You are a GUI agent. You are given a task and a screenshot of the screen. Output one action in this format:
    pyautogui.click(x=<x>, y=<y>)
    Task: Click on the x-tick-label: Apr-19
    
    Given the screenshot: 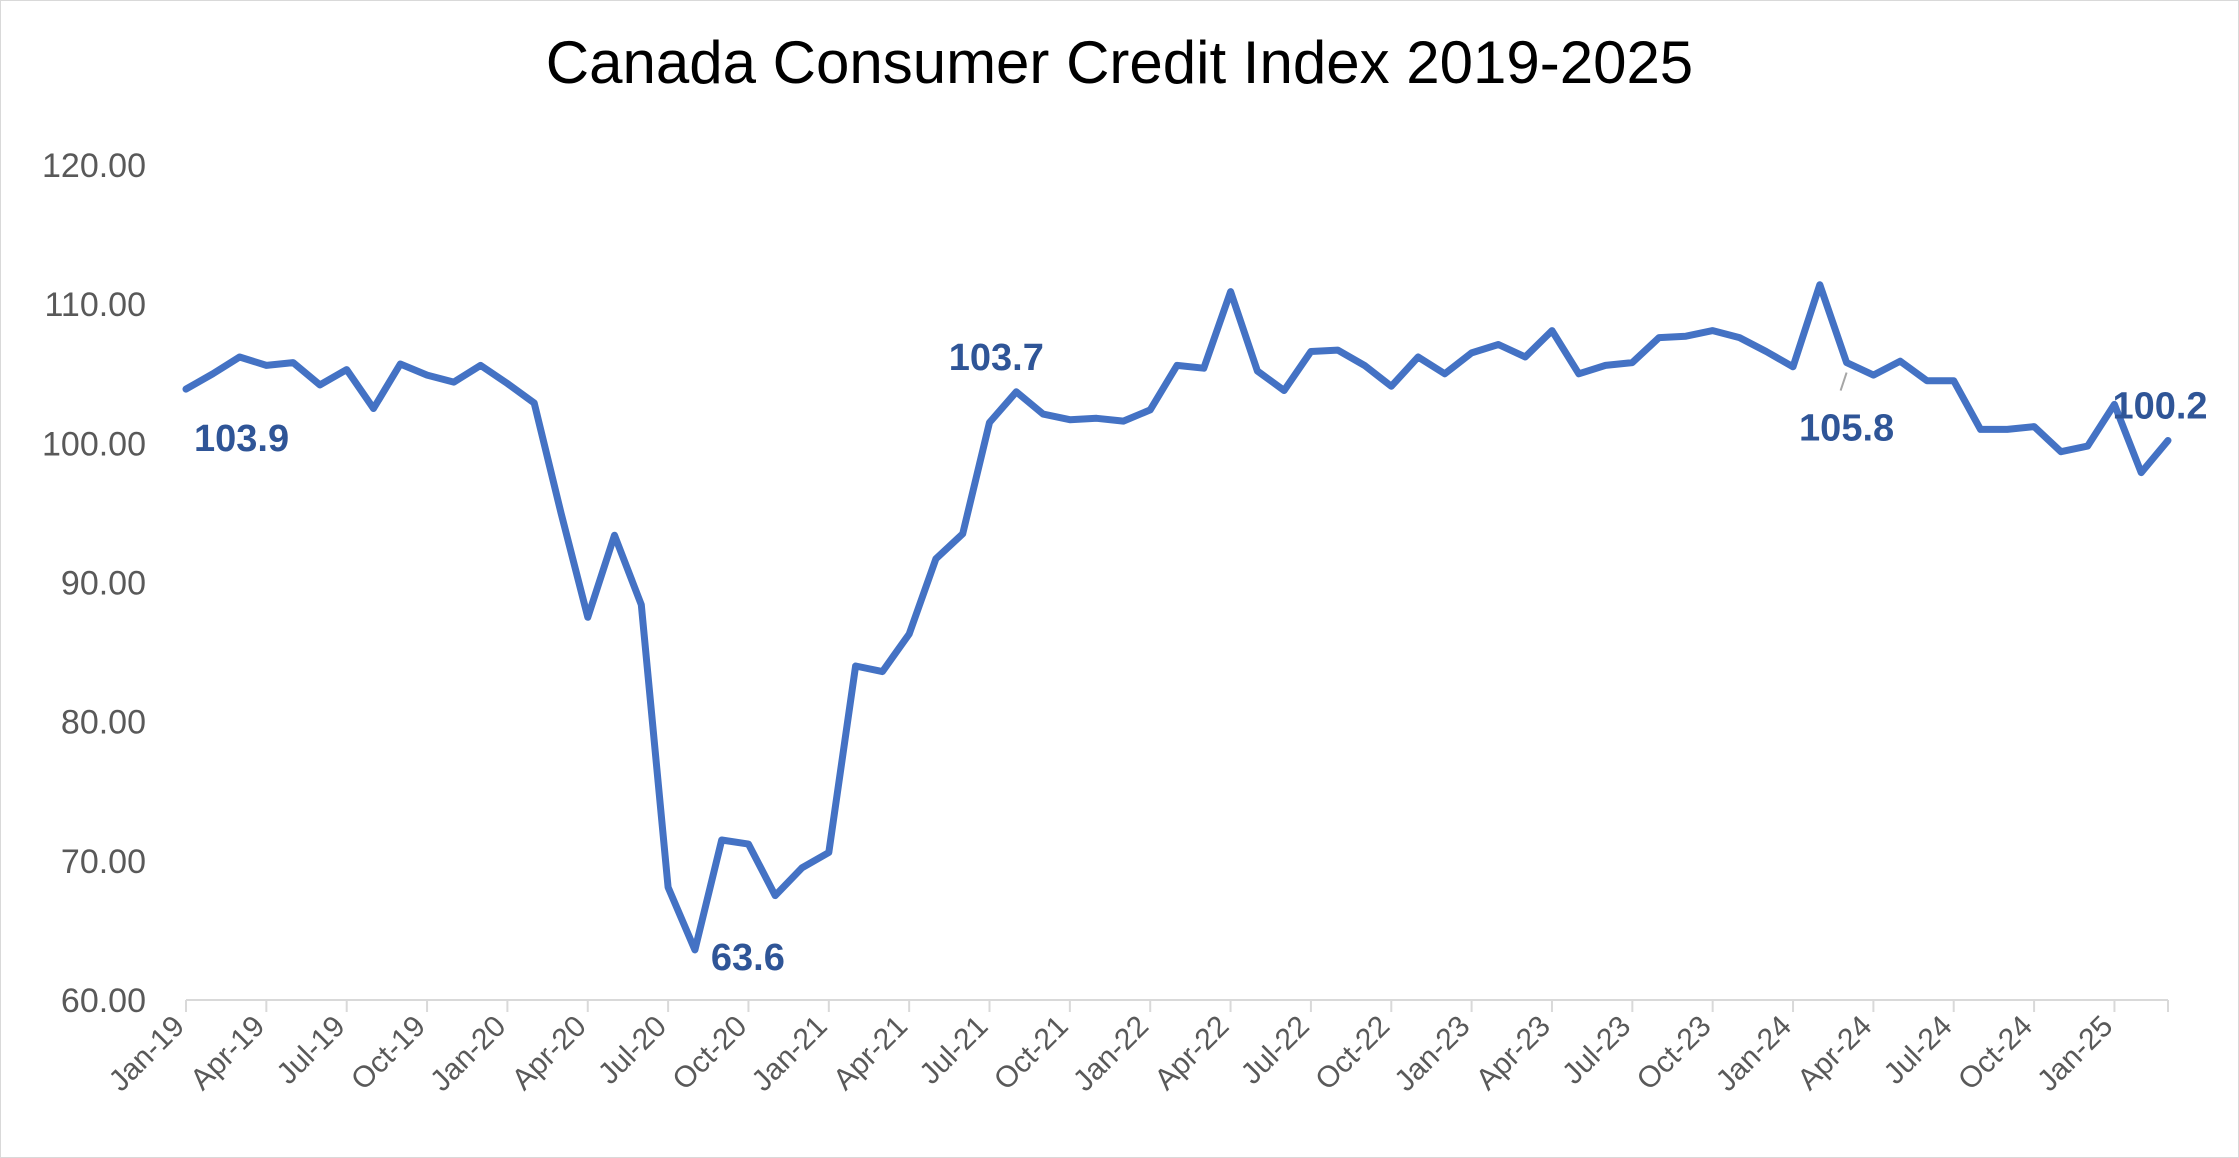 What is the action you would take?
    pyautogui.click(x=227, y=1053)
    